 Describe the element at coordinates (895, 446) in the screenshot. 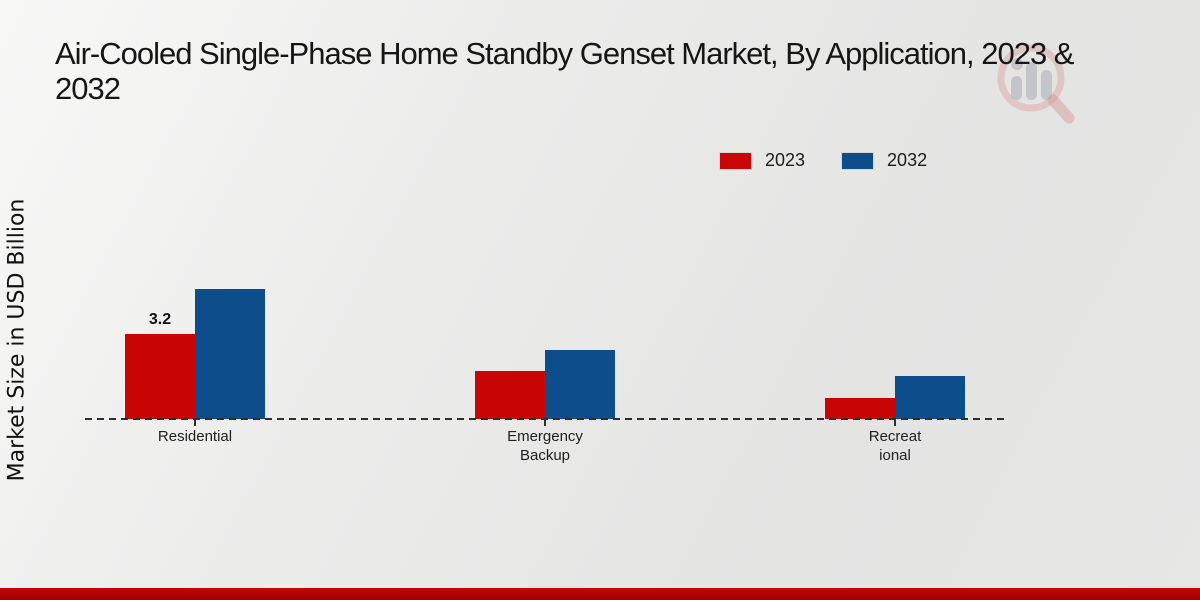

I see `x-axis-category-label: Recreat ional` at that location.